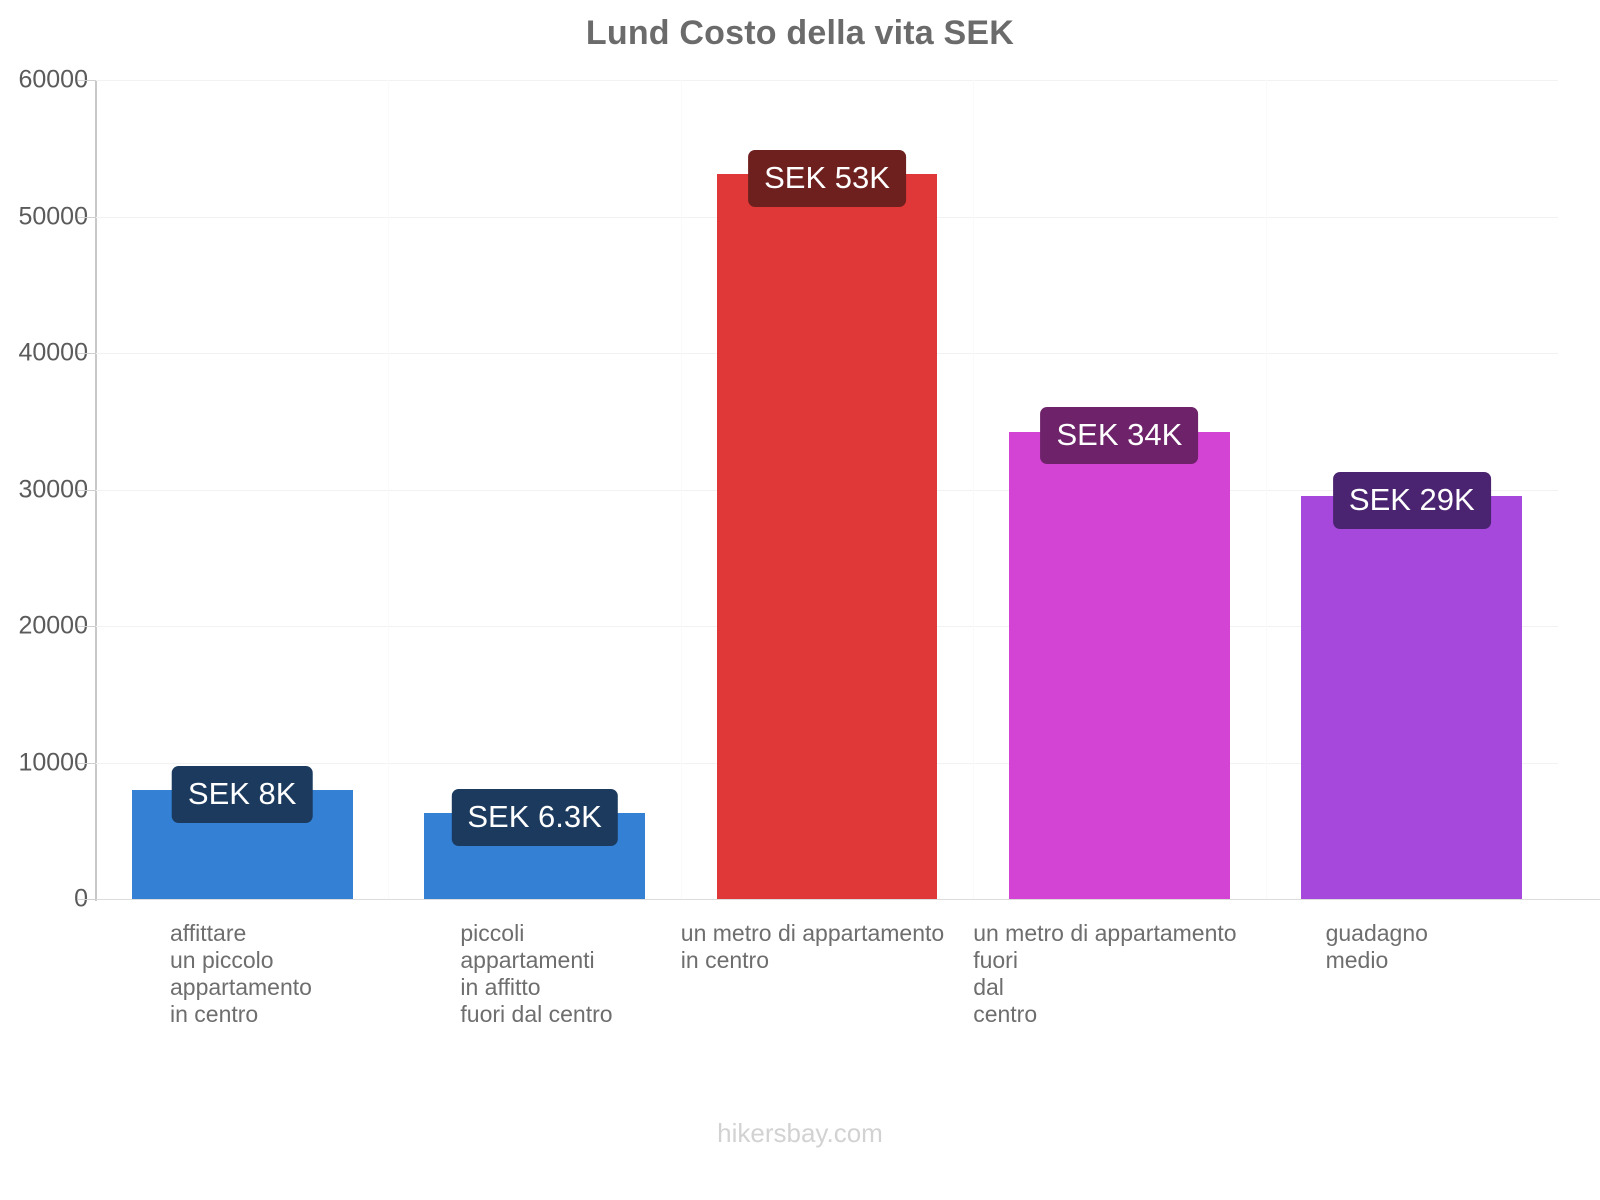 This screenshot has height=1200, width=1600. I want to click on y-axis-tick-label: 60000, so click(53, 79).